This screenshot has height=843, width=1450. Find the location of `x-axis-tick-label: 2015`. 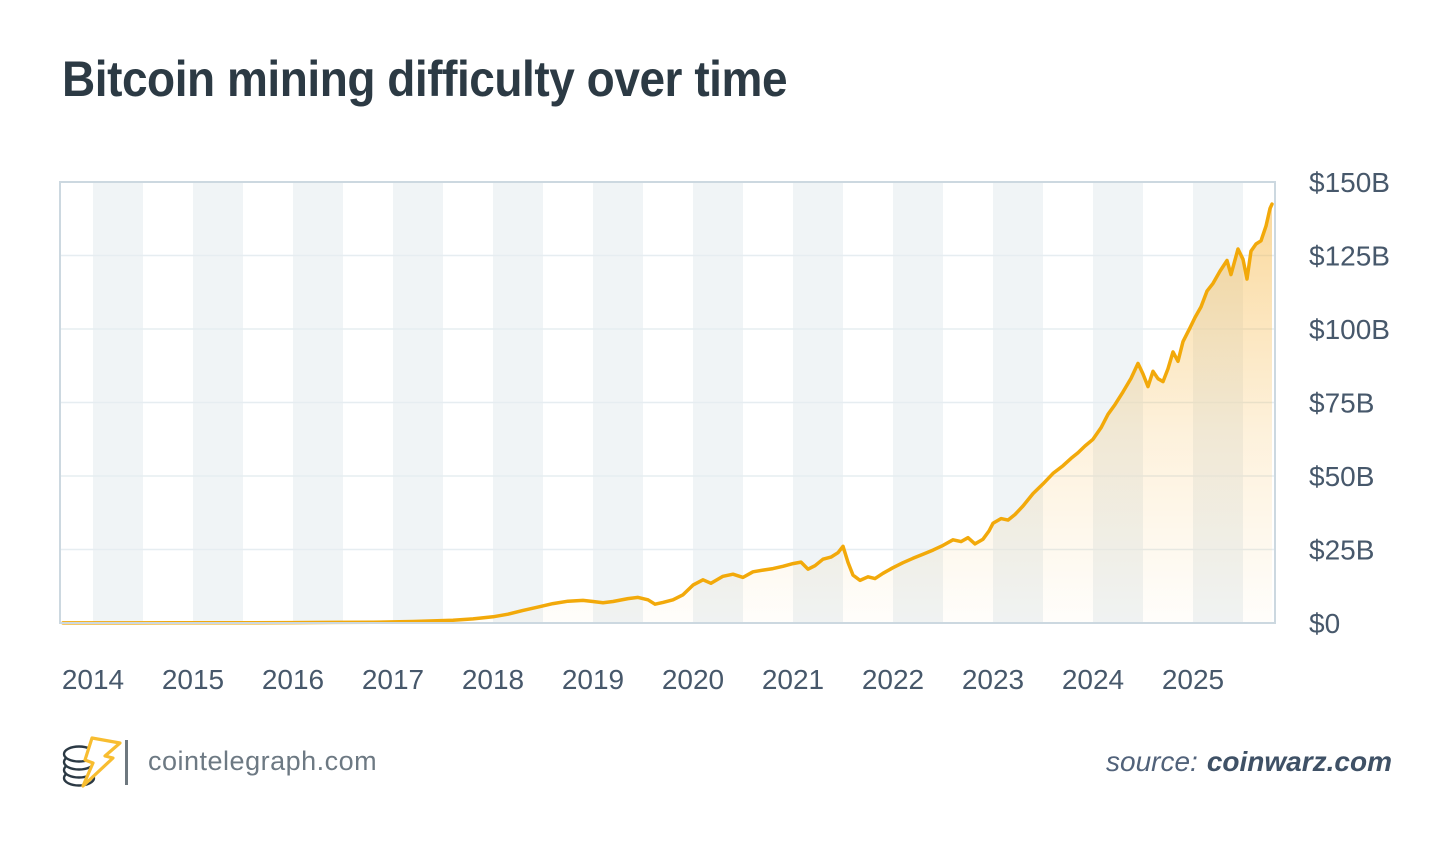

x-axis-tick-label: 2015 is located at coordinates (193, 679).